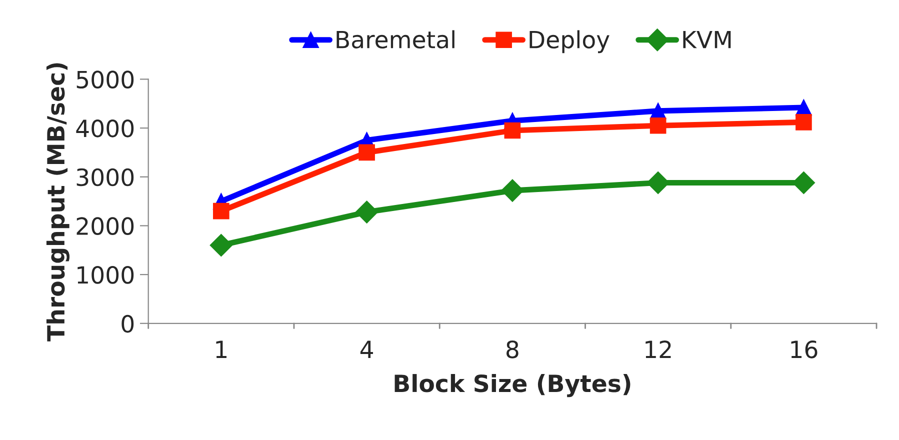 This screenshot has width=899, height=440. I want to click on y-tick-label: 4000, so click(105, 128).